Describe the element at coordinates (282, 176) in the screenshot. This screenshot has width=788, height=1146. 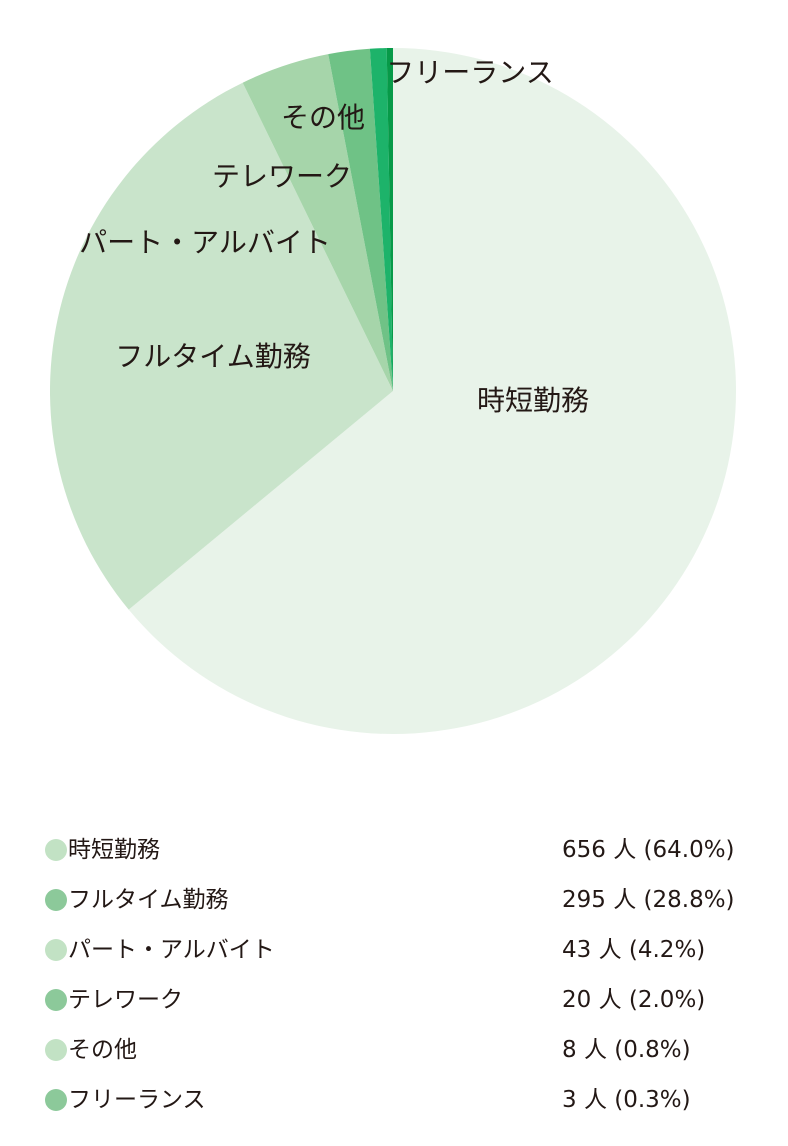
I see `slice-label-4: テレワーク` at that location.